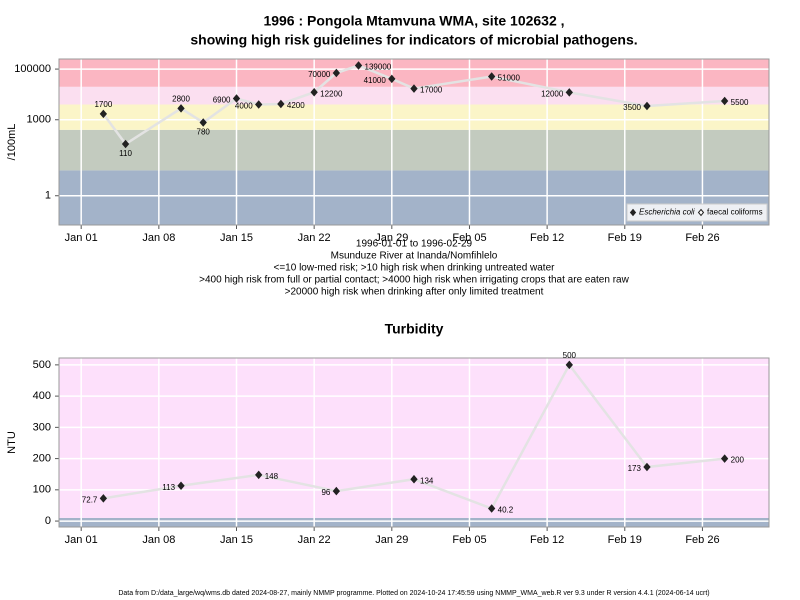 The image size is (800, 600). What do you see at coordinates (181, 99) in the screenshot?
I see `data-label: 2800` at bounding box center [181, 99].